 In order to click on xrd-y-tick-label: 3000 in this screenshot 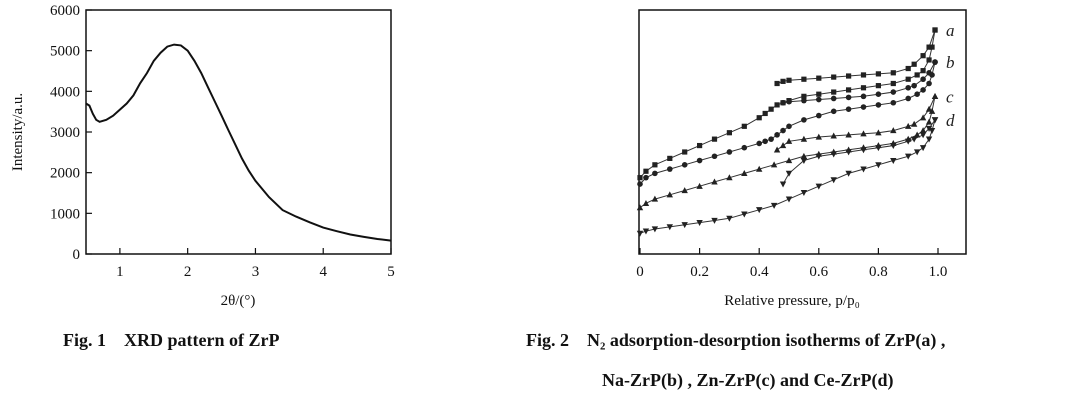, I will do `click(65, 133)`.